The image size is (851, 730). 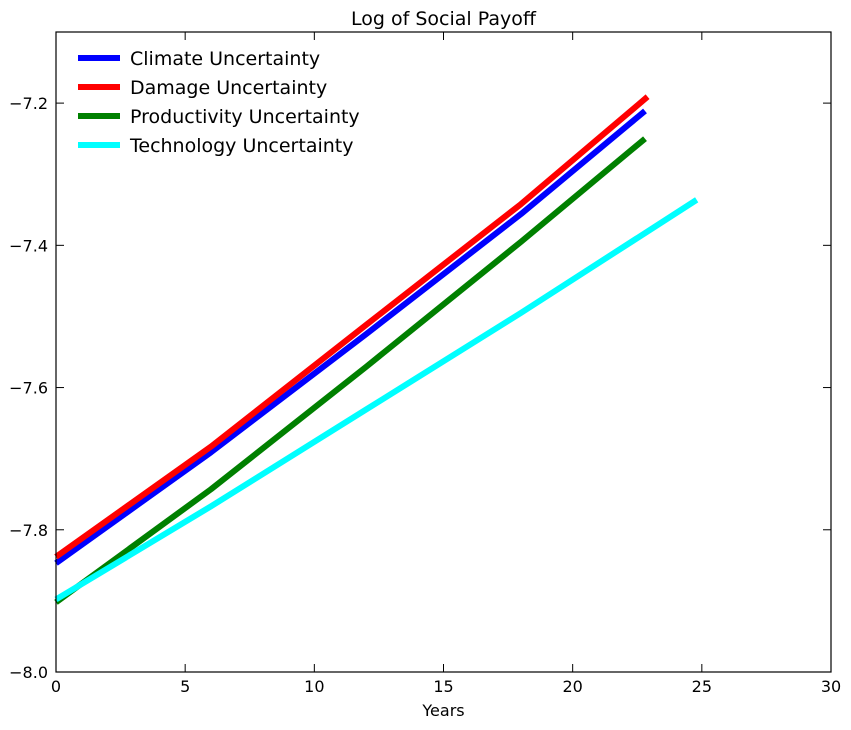 I want to click on chart-title: Log of Social Payoff, so click(x=444, y=19).